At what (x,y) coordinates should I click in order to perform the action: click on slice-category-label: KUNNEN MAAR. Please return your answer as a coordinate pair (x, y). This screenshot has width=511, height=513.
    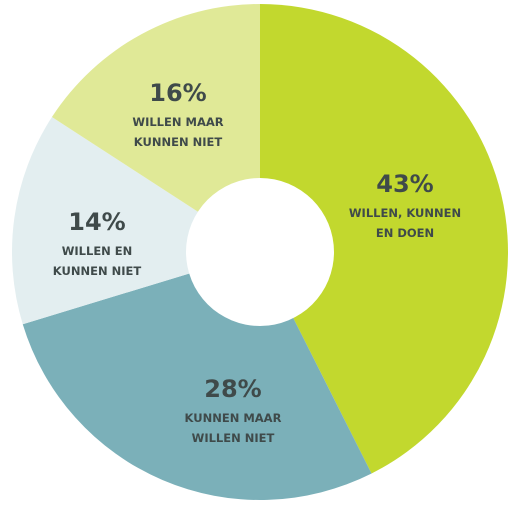
    Looking at the image, I should click on (233, 418).